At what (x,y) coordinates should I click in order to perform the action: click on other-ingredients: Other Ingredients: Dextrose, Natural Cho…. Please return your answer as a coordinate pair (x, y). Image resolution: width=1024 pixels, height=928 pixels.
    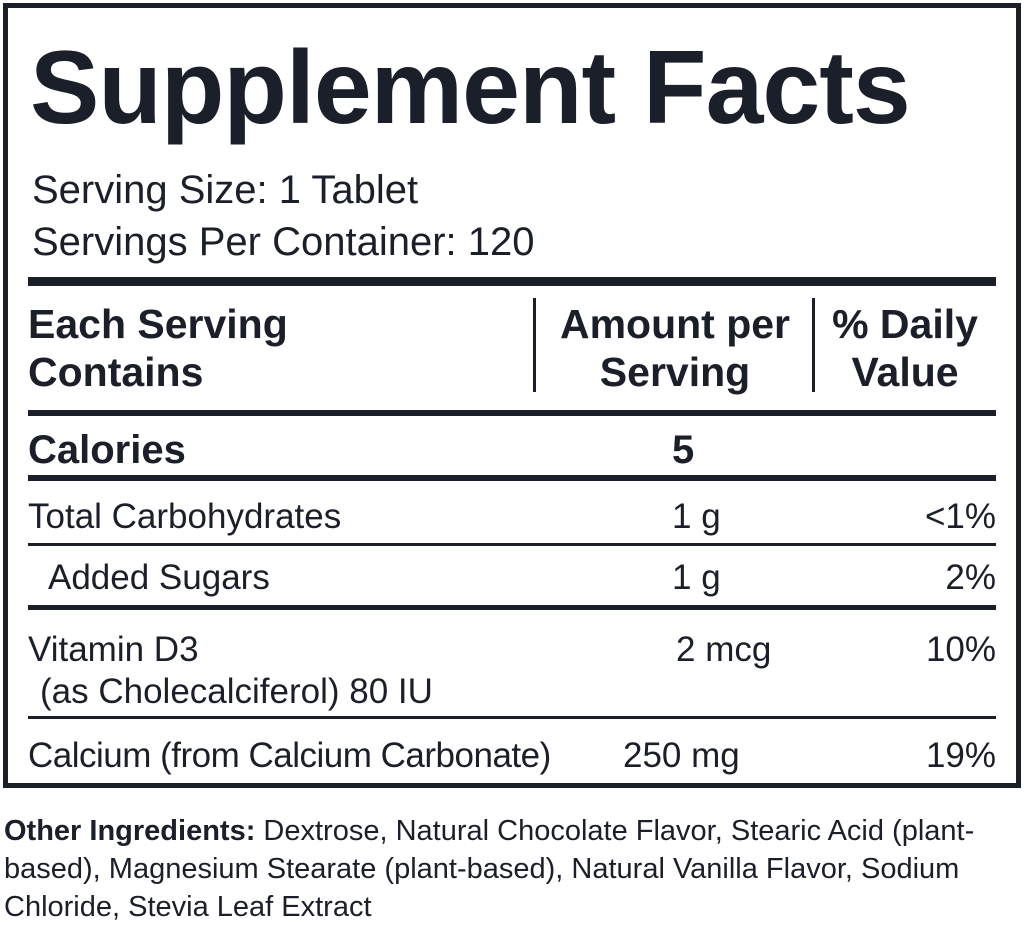
    Looking at the image, I should click on (509, 869).